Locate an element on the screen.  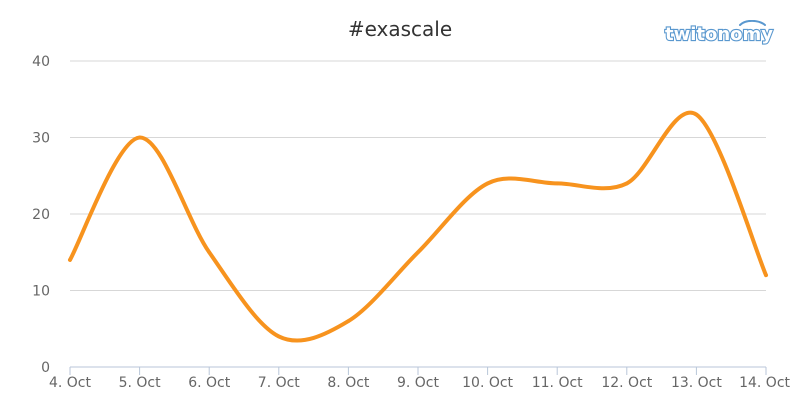
y-tick-label: 0 is located at coordinates (45, 368).